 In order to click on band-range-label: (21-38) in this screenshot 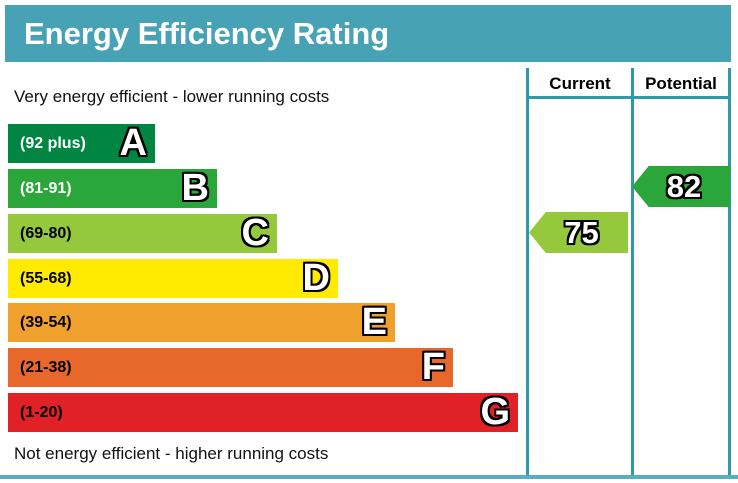, I will do `click(46, 367)`.